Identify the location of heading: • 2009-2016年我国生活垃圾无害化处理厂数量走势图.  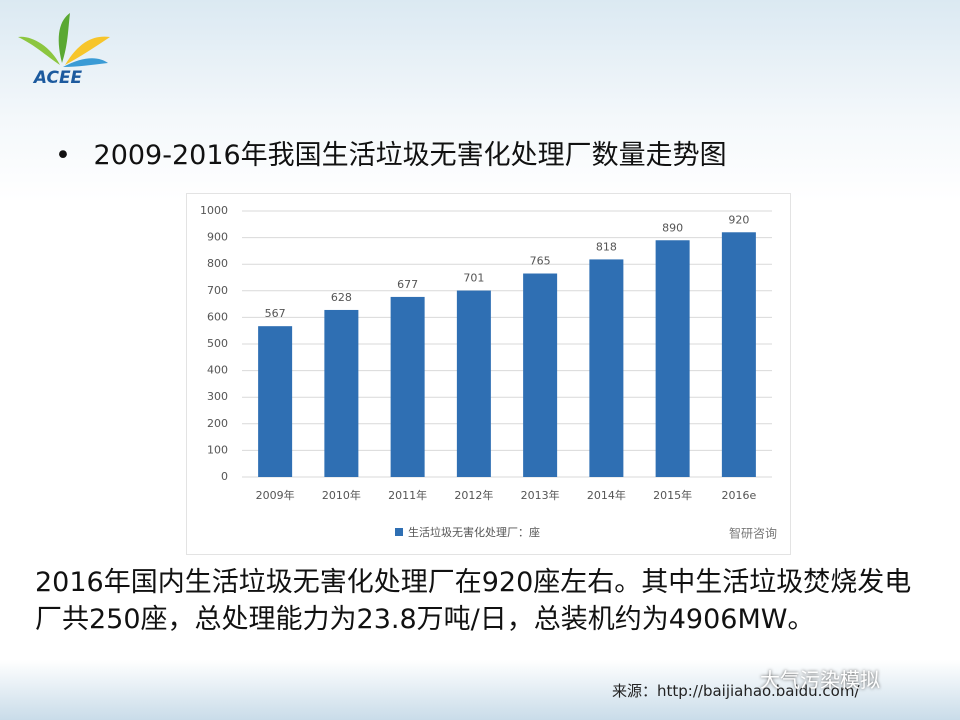
(391, 155).